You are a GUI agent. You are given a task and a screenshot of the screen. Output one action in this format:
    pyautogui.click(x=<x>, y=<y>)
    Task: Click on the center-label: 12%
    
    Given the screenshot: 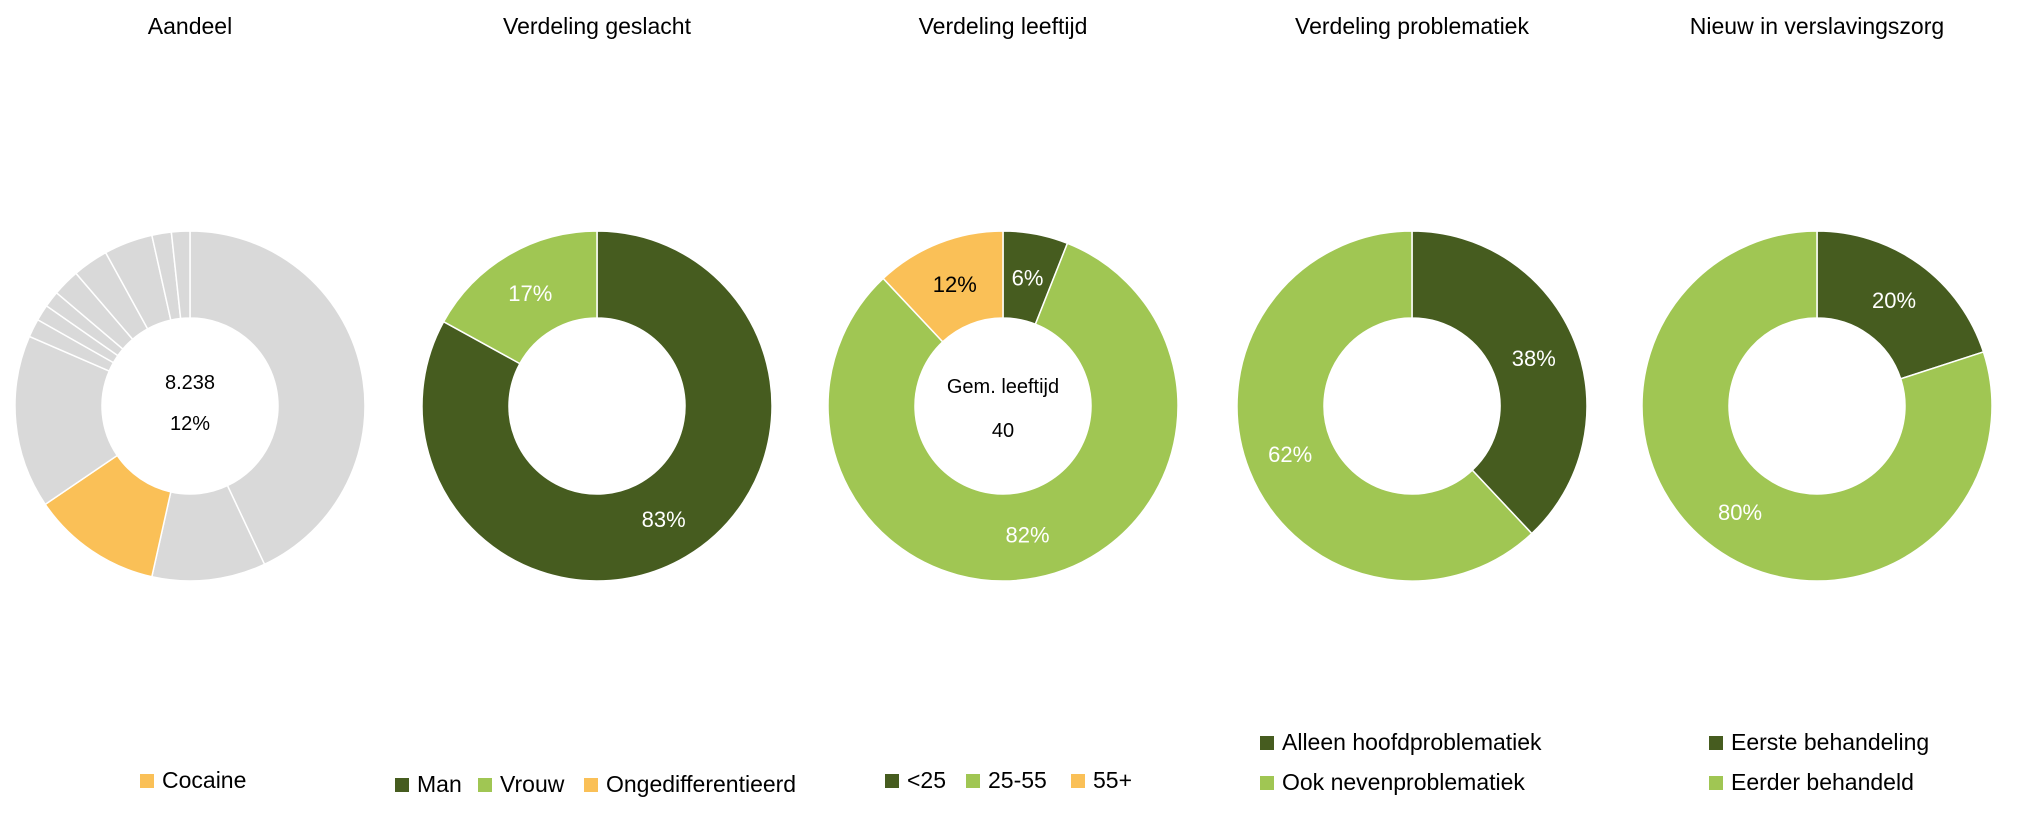 What is the action you would take?
    pyautogui.click(x=190, y=424)
    